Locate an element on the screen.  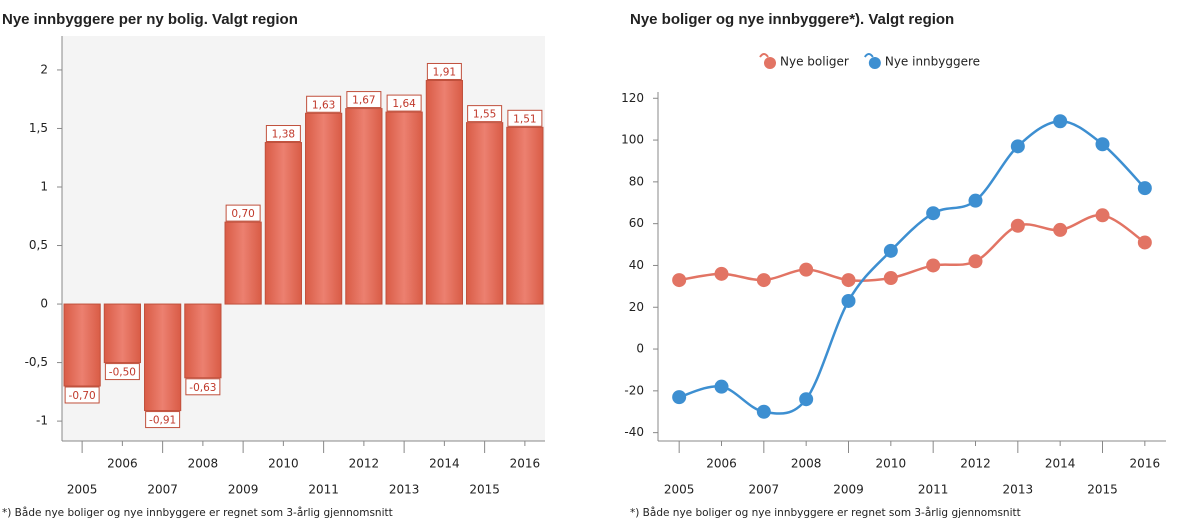
value-label: 1,55 is located at coordinates (484, 115).